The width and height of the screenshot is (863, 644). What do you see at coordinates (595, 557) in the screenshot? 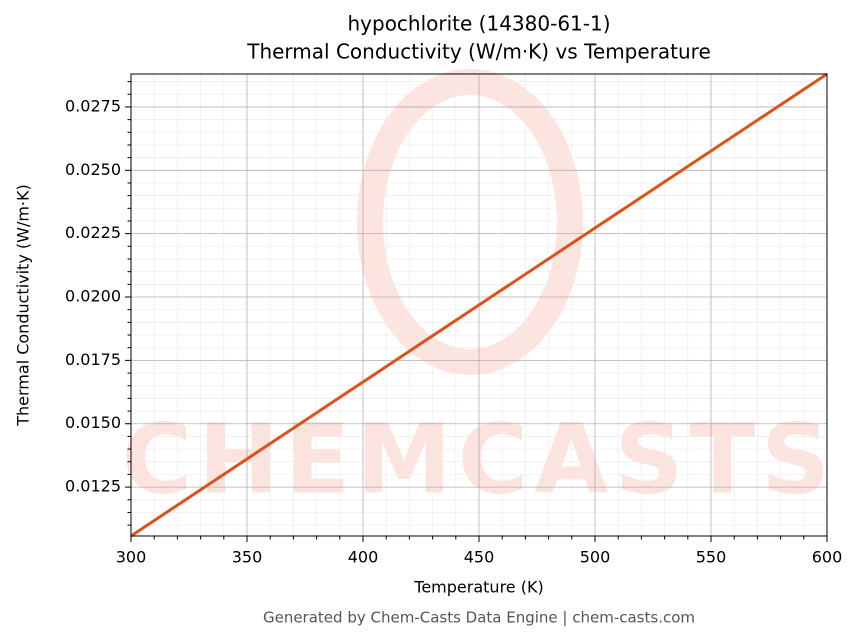
I see `x-tick-label: 500` at bounding box center [595, 557].